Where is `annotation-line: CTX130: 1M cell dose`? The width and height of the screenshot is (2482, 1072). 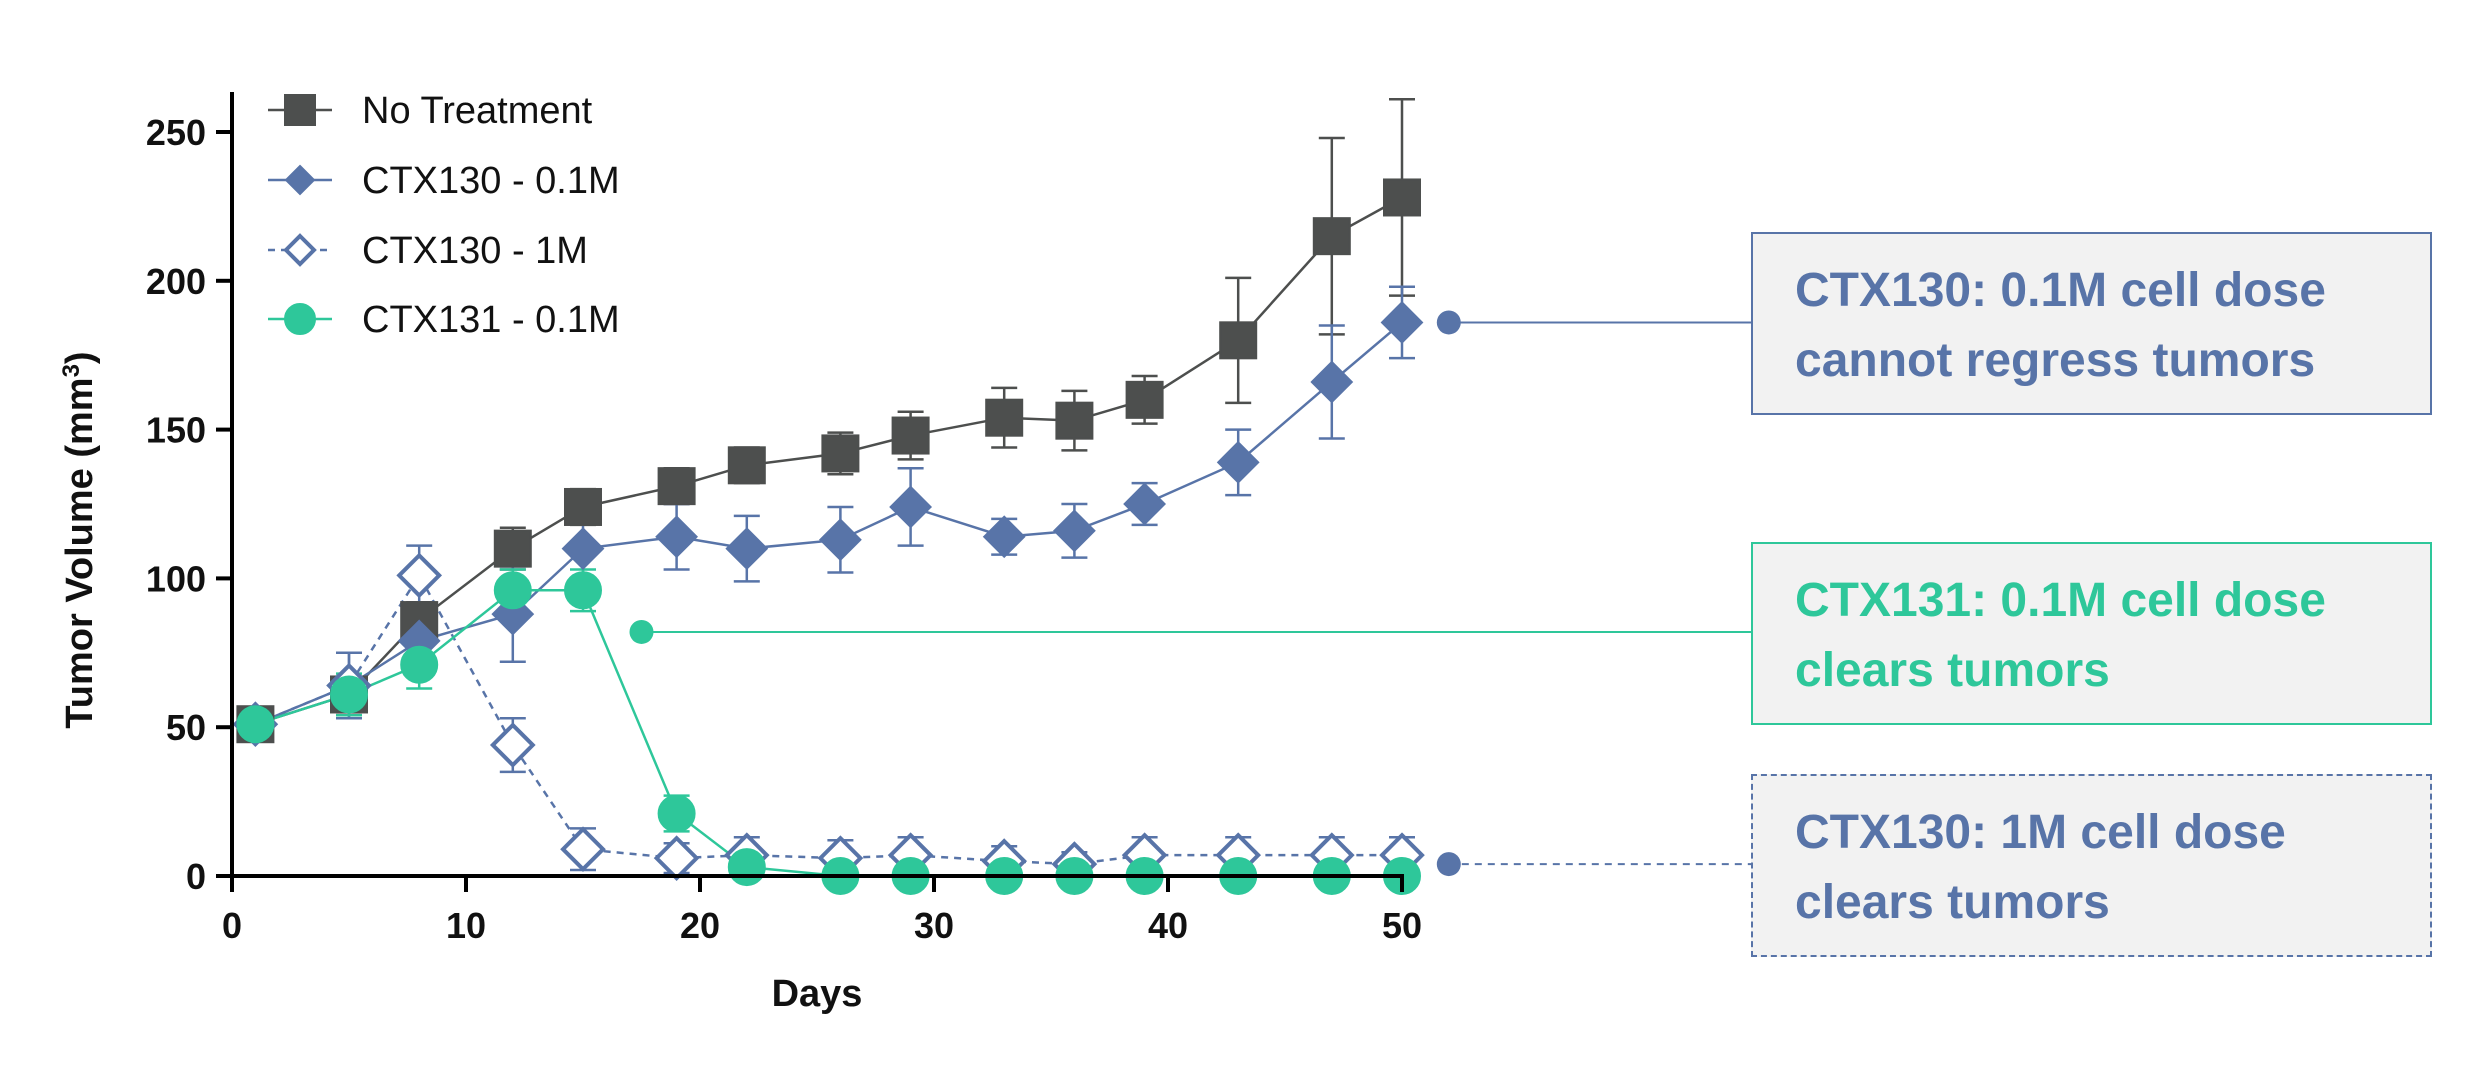 annotation-line: CTX130: 1M cell dose is located at coordinates (2040, 832).